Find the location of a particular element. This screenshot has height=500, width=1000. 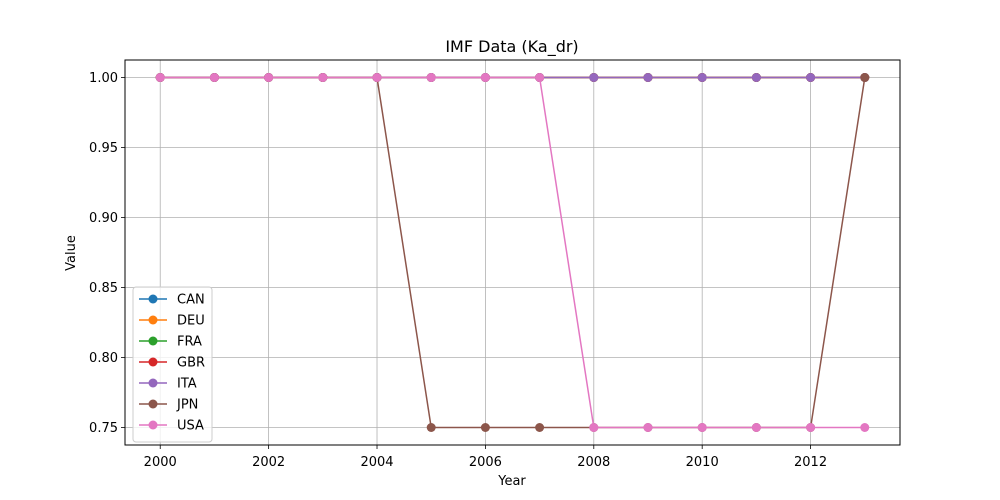

y-tick-label: 0.95 is located at coordinates (103, 148).